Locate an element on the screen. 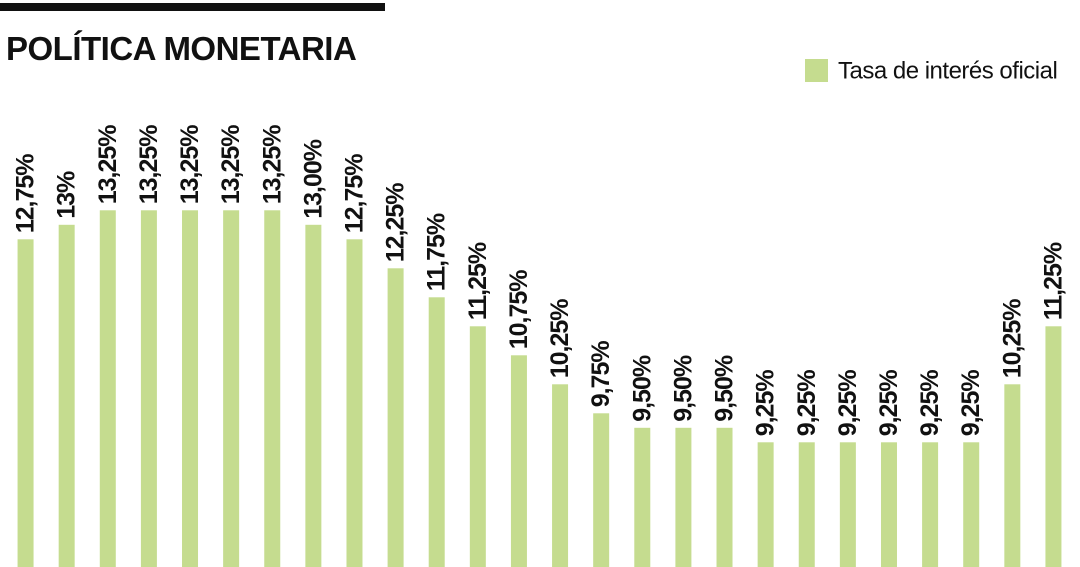 The width and height of the screenshot is (1080, 567). value-label: 13% is located at coordinates (67, 195).